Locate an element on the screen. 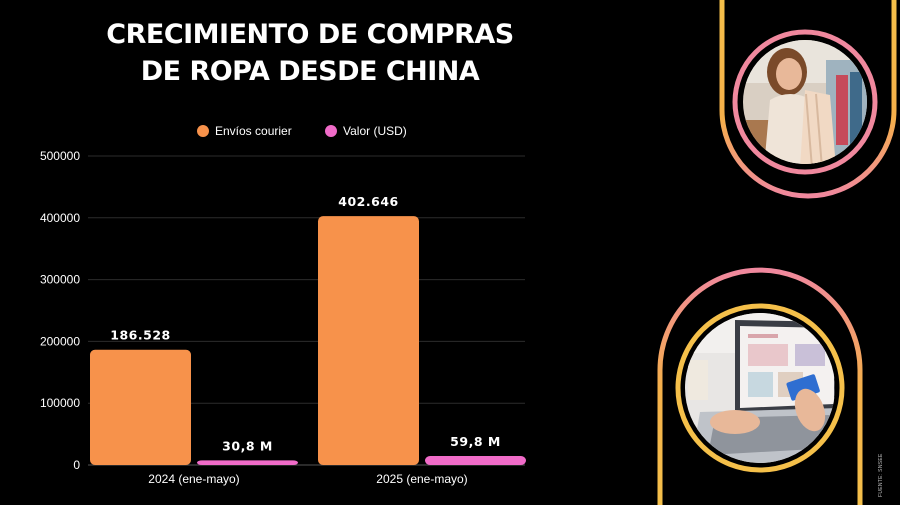  y-tick-label: 100000 is located at coordinates (60, 403).